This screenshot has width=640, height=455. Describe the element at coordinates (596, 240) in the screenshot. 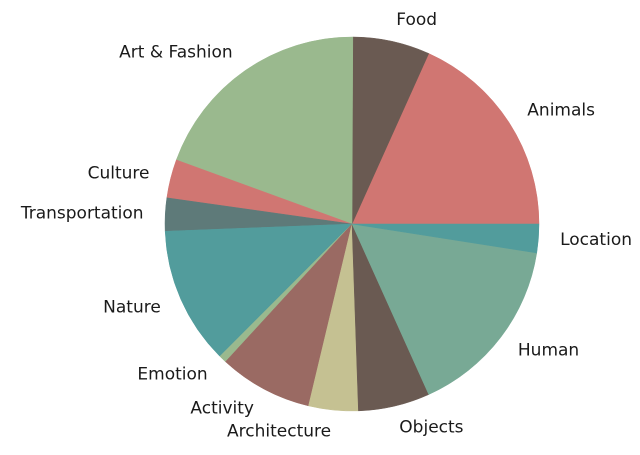

I see `pie-label-location: Location` at that location.